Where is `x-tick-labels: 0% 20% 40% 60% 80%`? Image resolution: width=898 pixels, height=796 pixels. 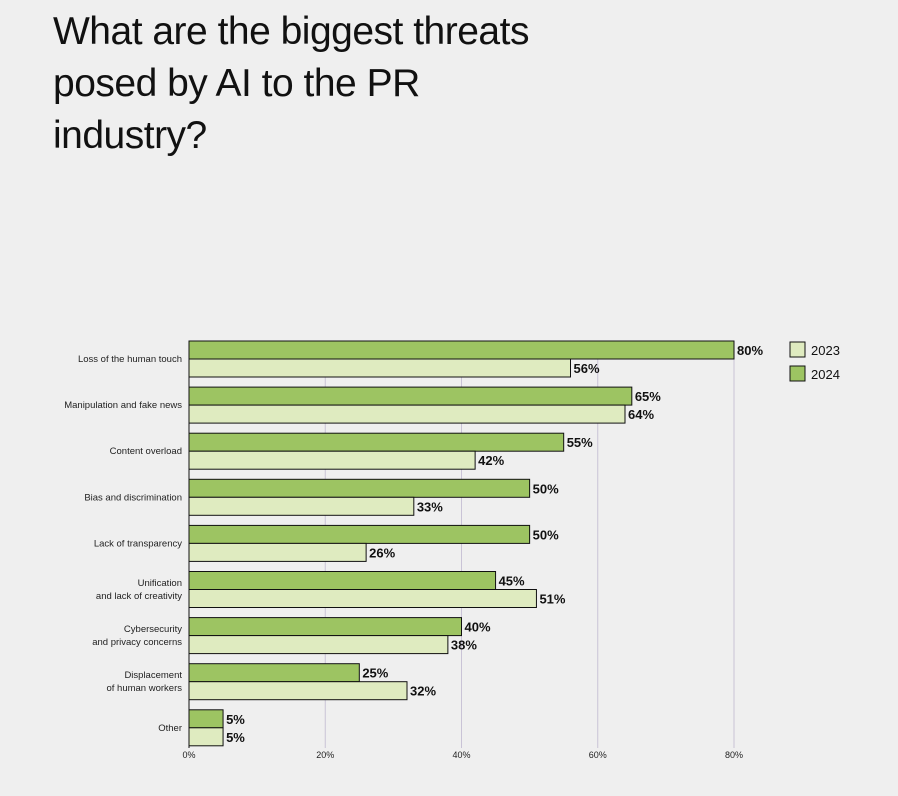
x-tick-labels: 0% 20% 40% 60% 80% is located at coordinates (462, 755).